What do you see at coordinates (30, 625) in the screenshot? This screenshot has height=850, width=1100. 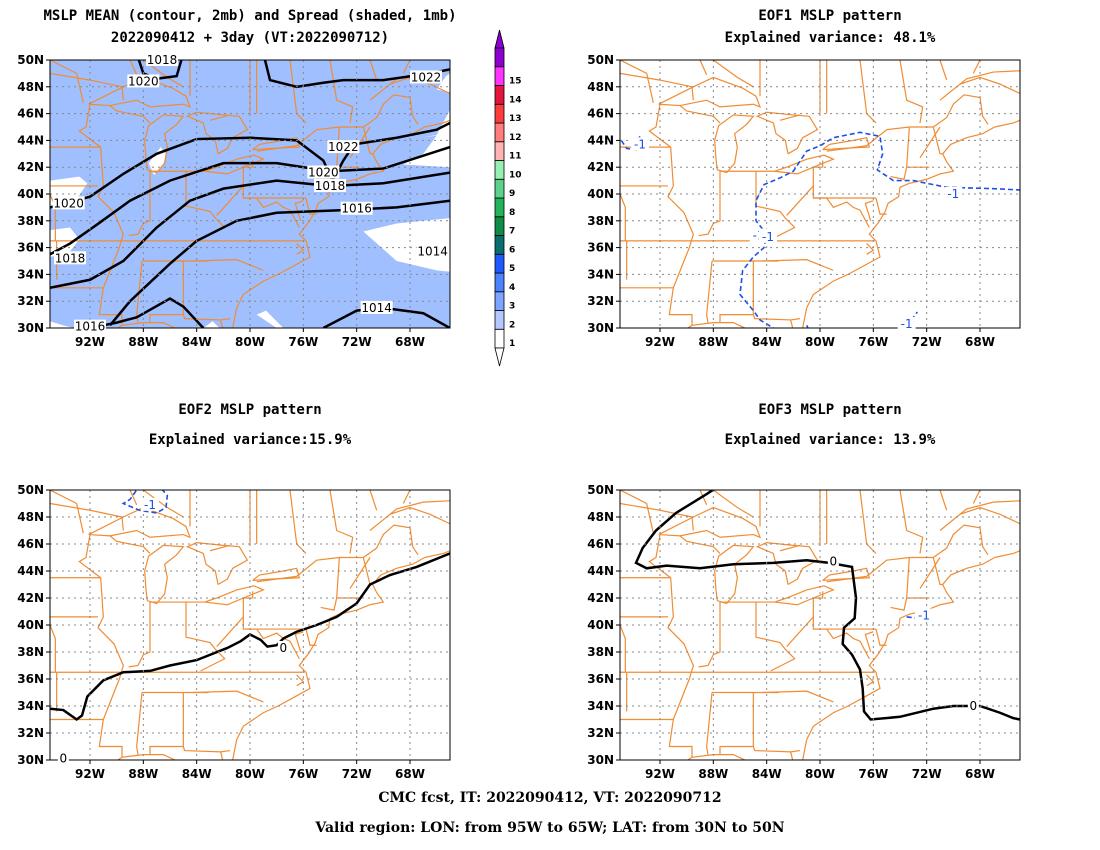 I see `lat-tick-label: 40N` at bounding box center [30, 625].